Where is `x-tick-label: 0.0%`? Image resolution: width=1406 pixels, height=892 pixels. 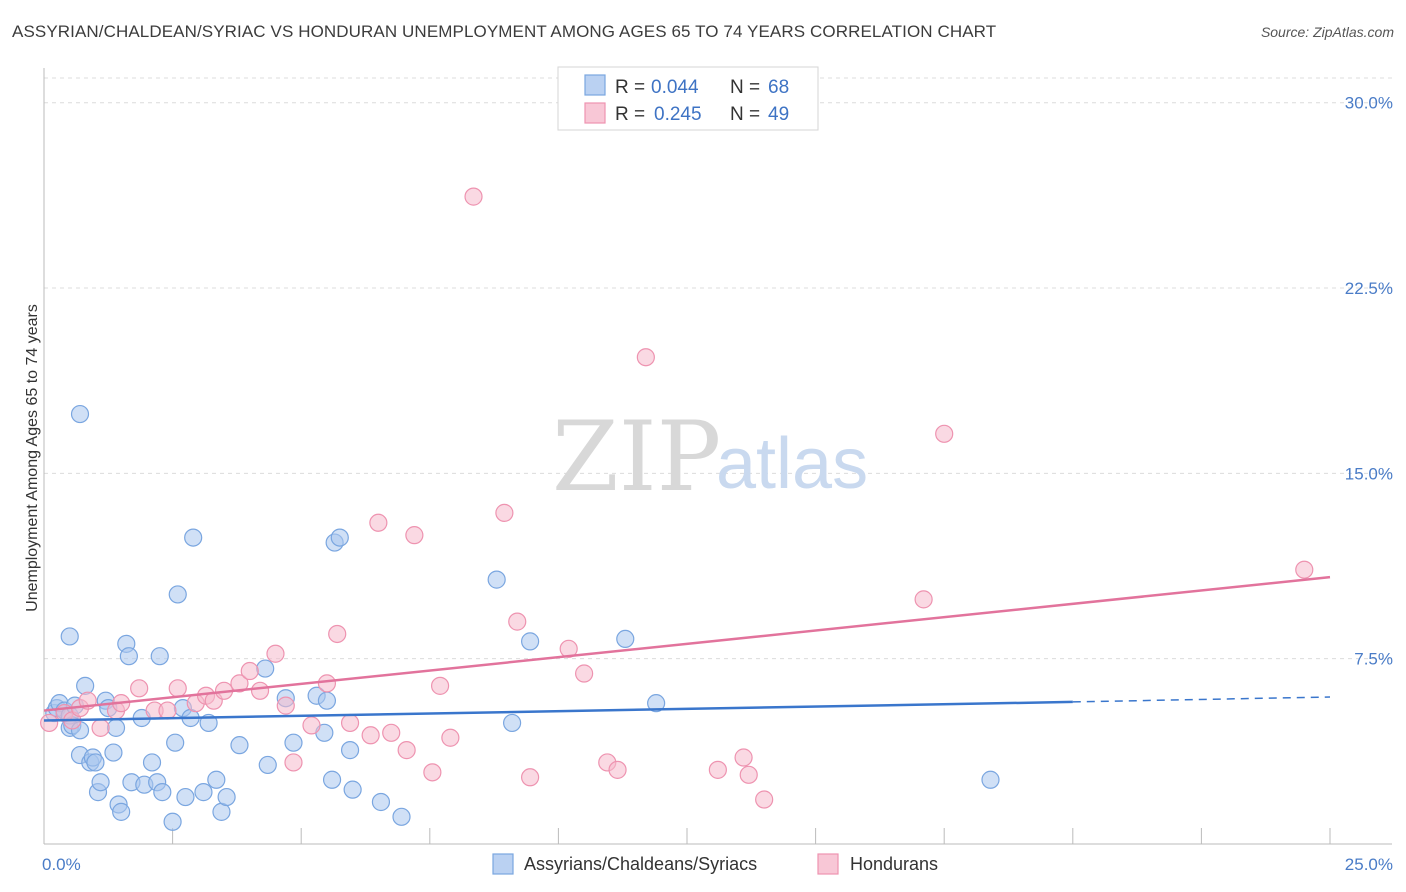 x-tick-label: 0.0% is located at coordinates (61, 864).